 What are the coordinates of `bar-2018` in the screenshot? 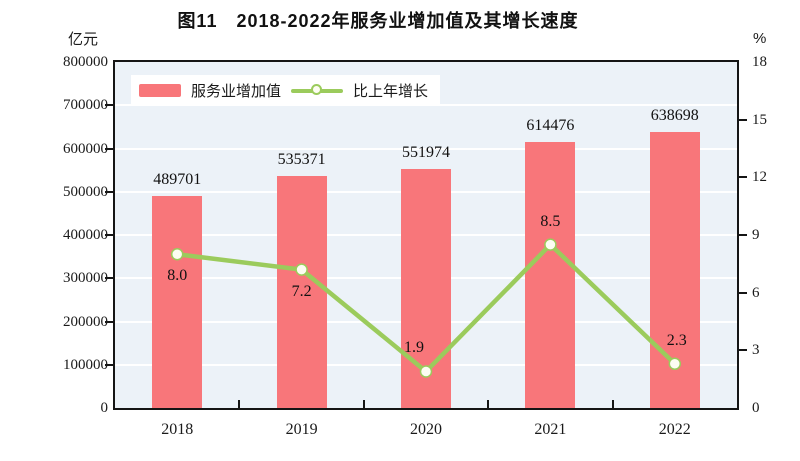 It's located at (177, 302).